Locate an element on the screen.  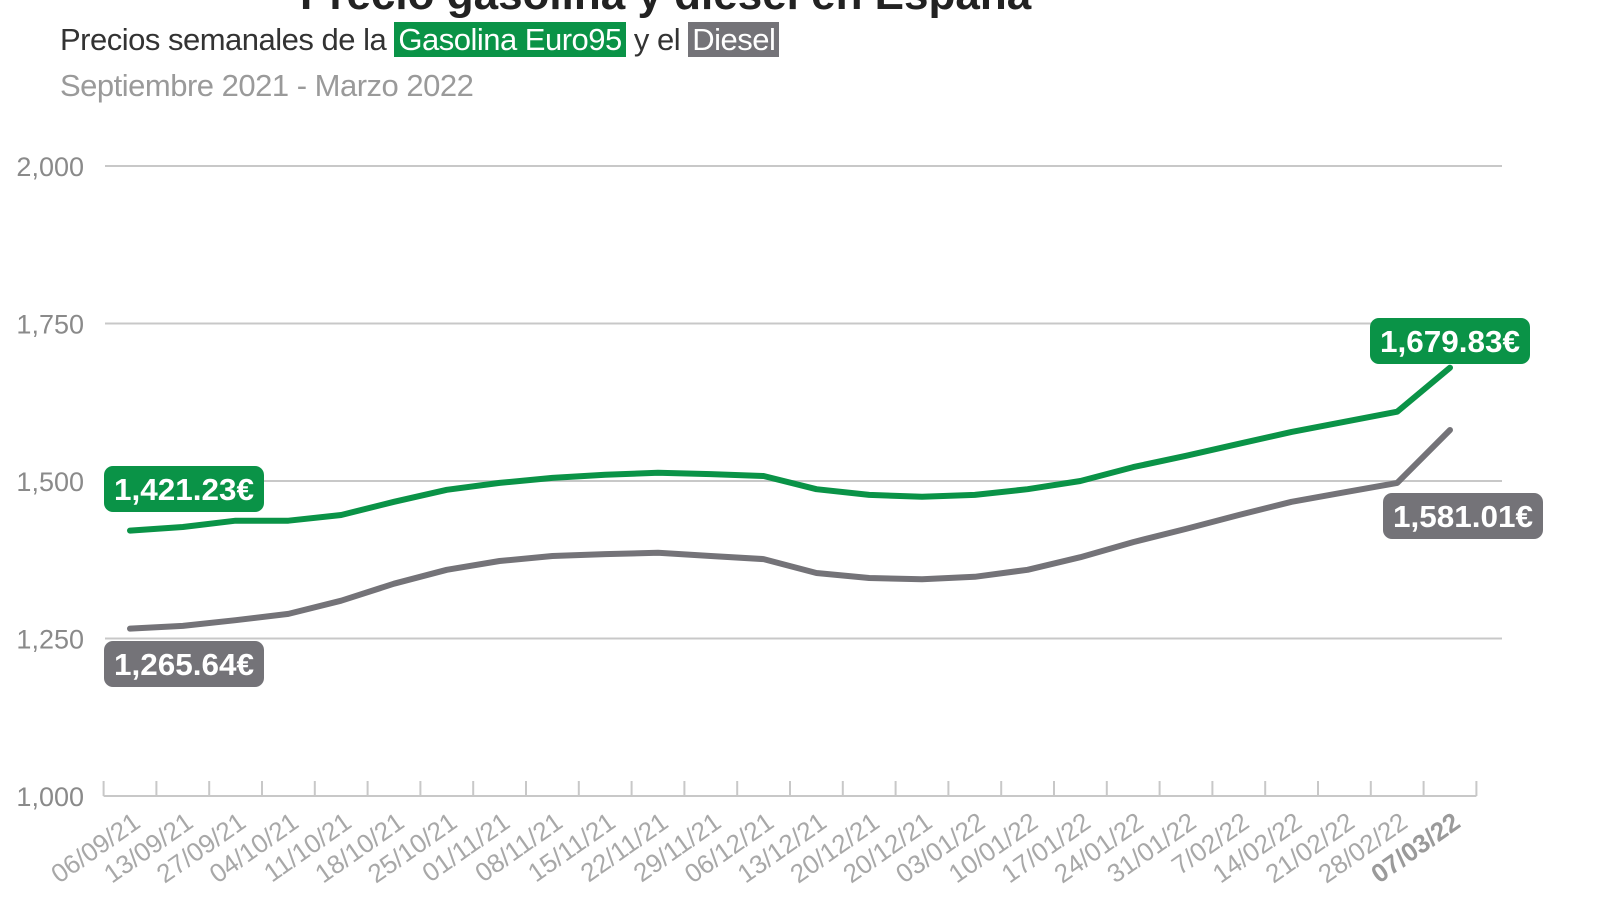
badge-gasolina-start: 1,421.23€ is located at coordinates (184, 489).